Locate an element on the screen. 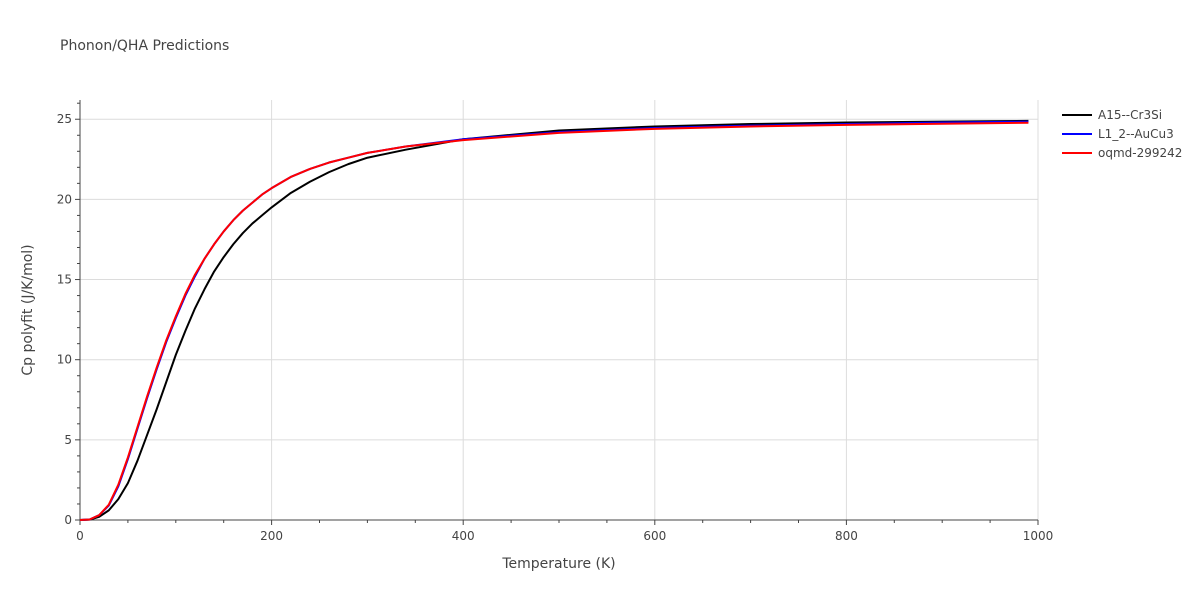 This screenshot has height=600, width=1200. y-tick-label-0: 0 is located at coordinates (68, 520).